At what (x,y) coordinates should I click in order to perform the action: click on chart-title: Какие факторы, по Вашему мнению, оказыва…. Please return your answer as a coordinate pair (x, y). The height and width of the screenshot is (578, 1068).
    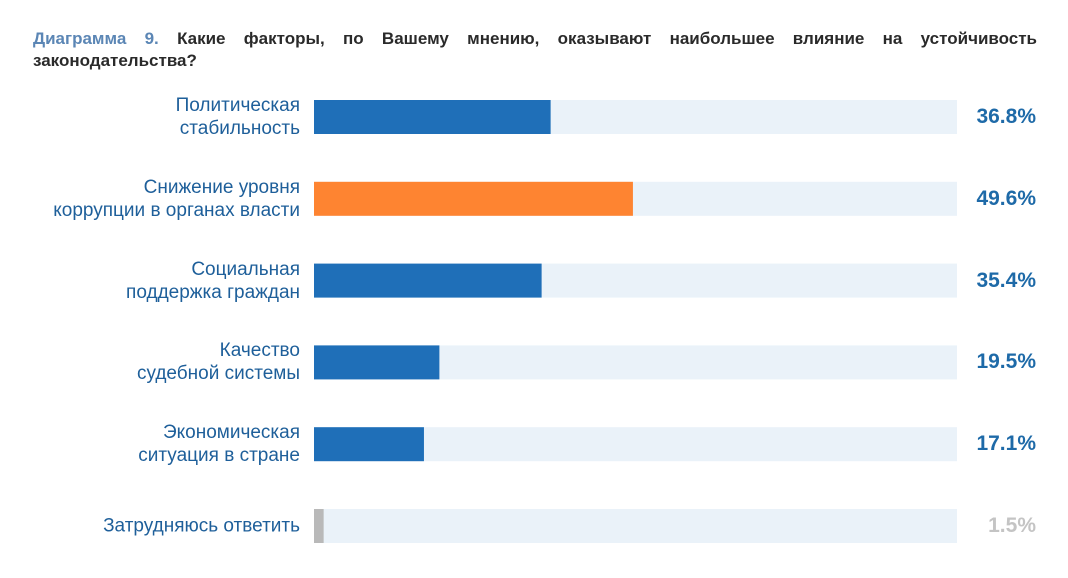
    Looking at the image, I should click on (535, 49).